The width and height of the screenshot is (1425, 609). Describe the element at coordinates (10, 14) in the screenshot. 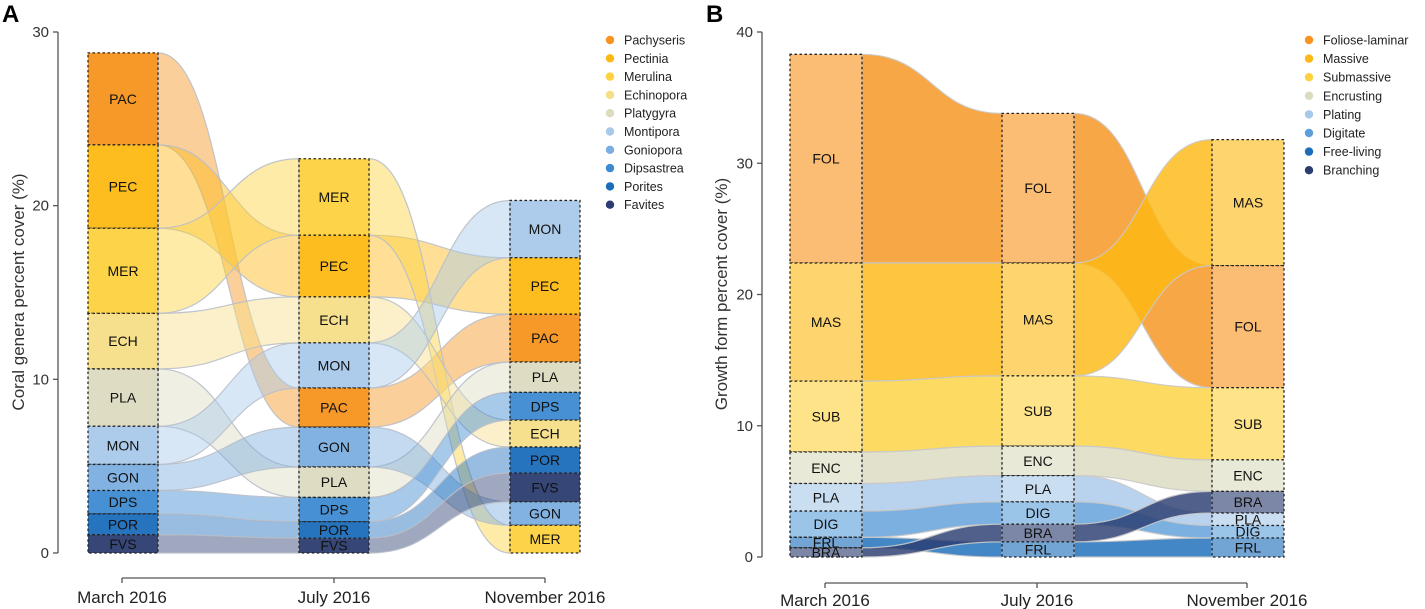

I see `panel-letter-a: A` at that location.